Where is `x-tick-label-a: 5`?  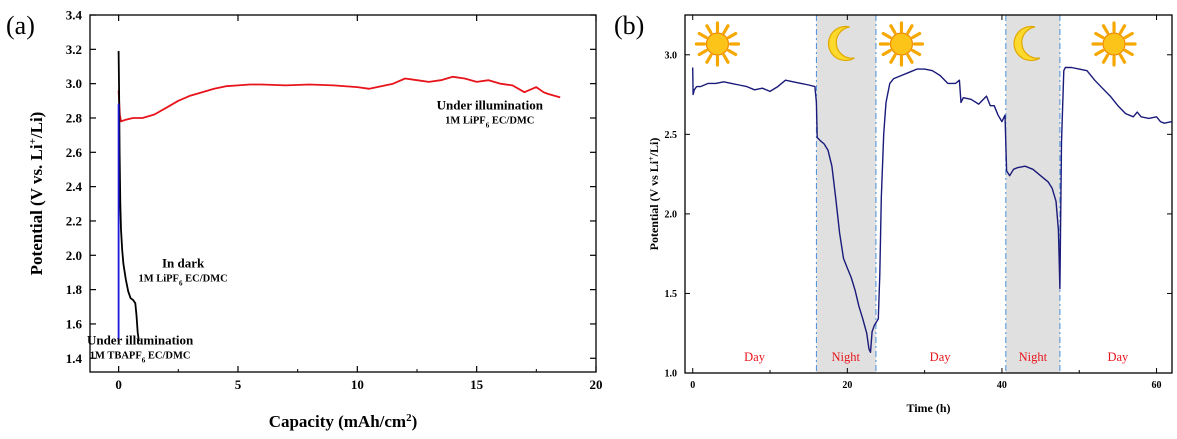 x-tick-label-a: 5 is located at coordinates (238, 384).